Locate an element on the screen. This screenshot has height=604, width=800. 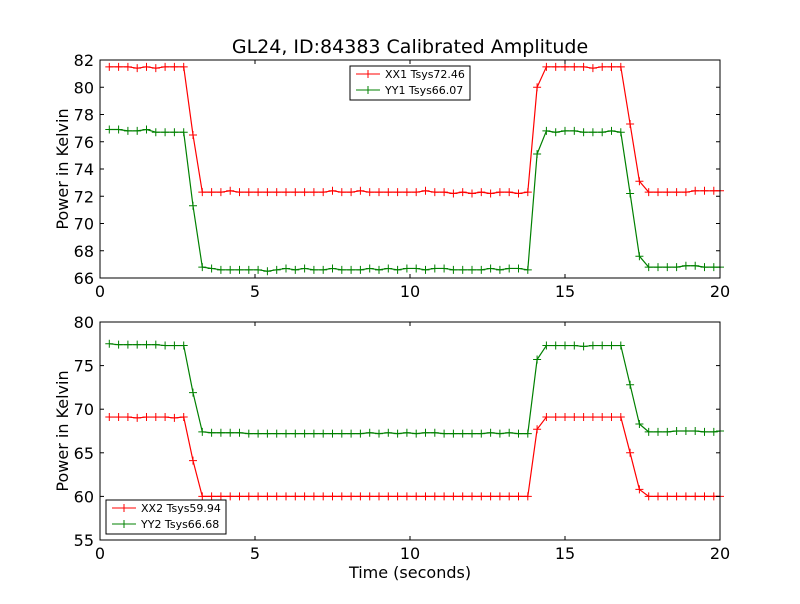
x-tick-label: 15 is located at coordinates (565, 553).